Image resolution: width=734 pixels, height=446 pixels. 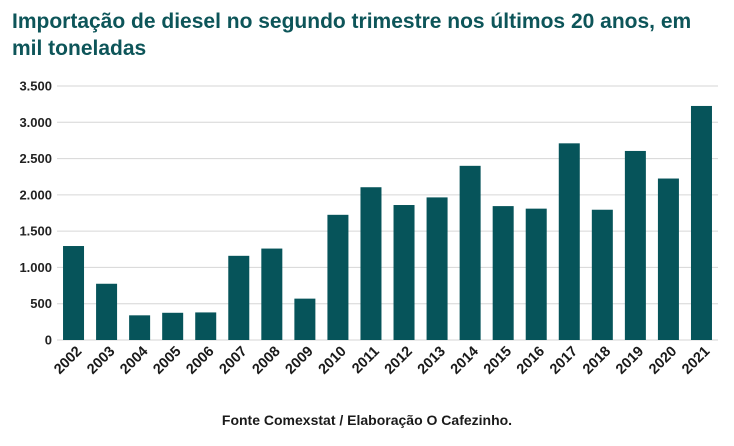 What do you see at coordinates (338, 277) in the screenshot?
I see `bar-2010` at bounding box center [338, 277].